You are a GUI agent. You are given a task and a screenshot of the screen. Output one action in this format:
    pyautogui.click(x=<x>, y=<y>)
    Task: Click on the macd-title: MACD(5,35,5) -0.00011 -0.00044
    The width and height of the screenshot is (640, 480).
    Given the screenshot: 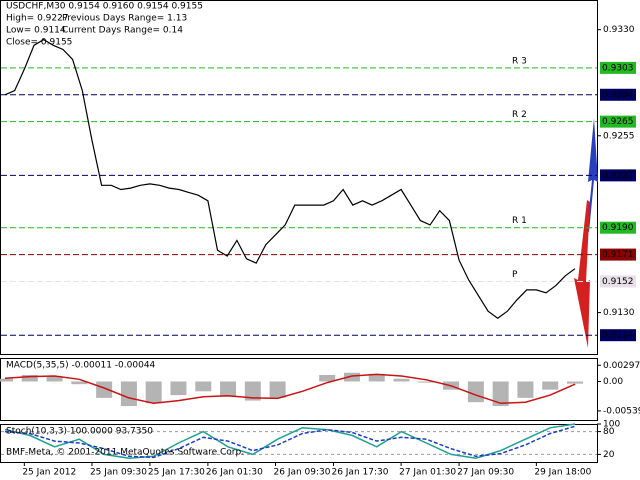 What is the action you would take?
    pyautogui.click(x=81, y=366)
    